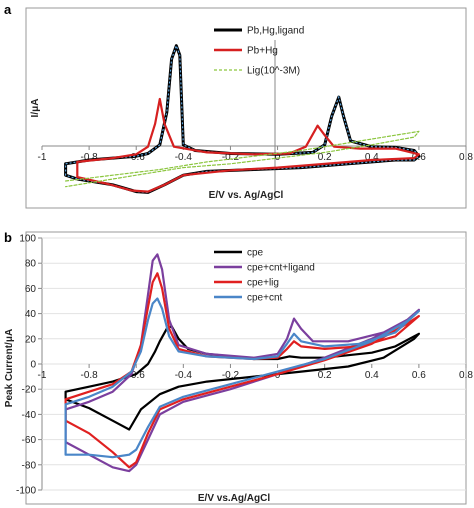 Image resolution: width=474 pixels, height=508 pixels. What do you see at coordinates (281, 268) in the screenshot?
I see `chart-b-legend-label-cpe-cnt-ligand: cpe+cnt+ligand` at bounding box center [281, 268].